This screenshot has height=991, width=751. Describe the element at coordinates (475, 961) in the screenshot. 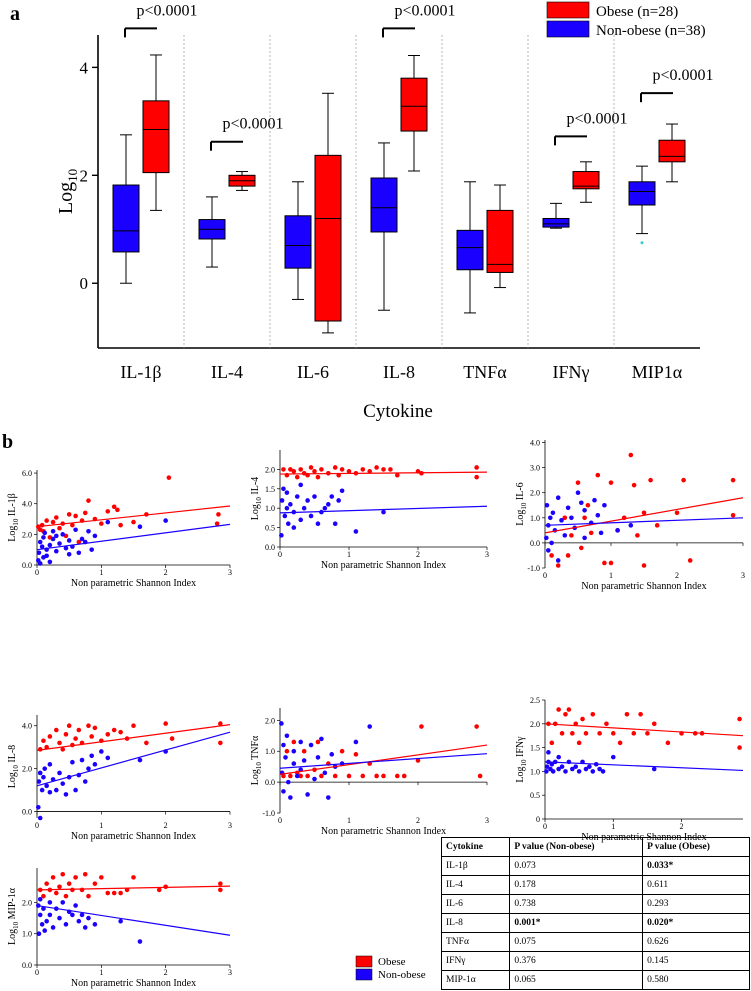

I see `table-cell-cytokine: IFNγ` at that location.